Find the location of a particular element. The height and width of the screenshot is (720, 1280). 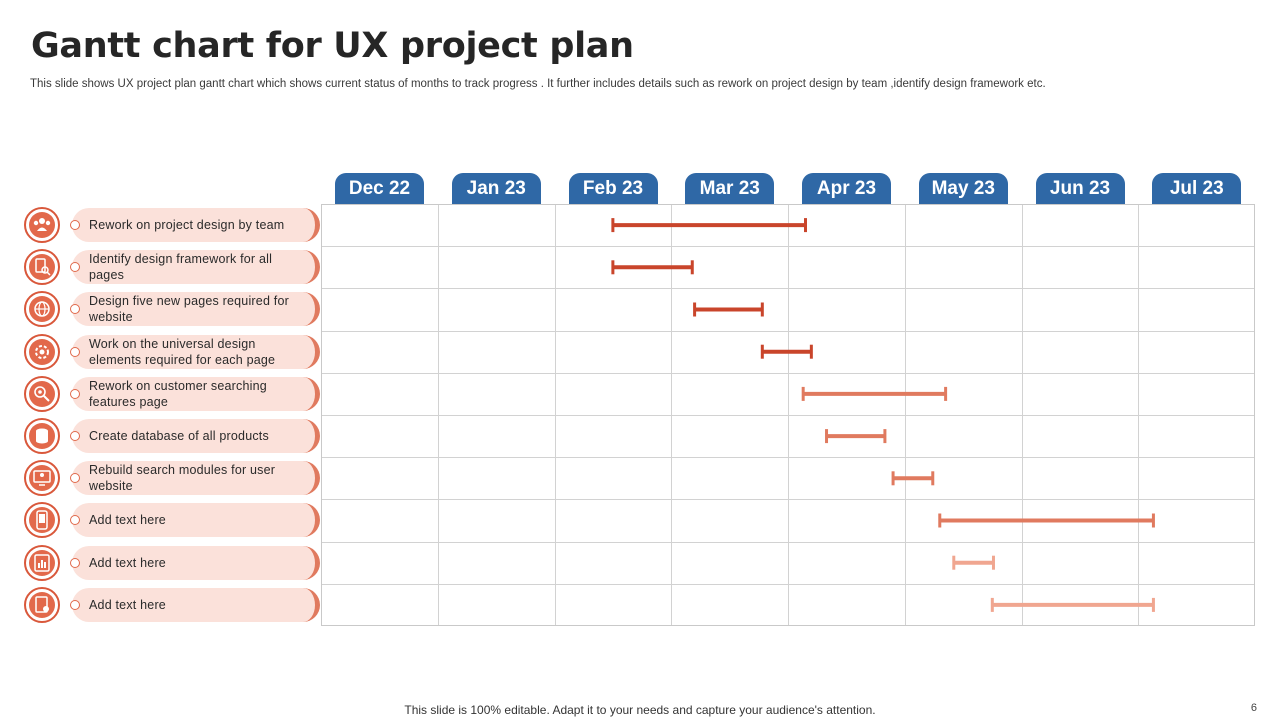

task-label: Rebuild search modules for user website is located at coordinates (182, 478).